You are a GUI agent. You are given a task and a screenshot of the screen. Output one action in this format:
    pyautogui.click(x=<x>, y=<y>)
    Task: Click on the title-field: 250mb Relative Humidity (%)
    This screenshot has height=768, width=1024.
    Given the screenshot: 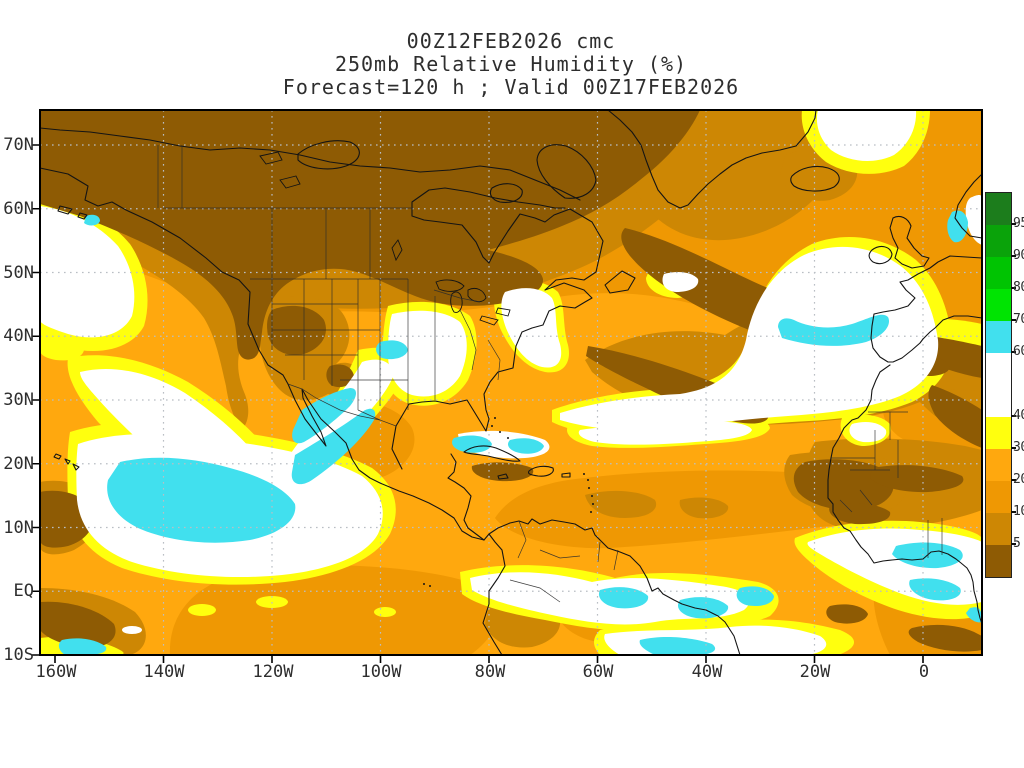 What is the action you would take?
    pyautogui.click(x=511, y=64)
    